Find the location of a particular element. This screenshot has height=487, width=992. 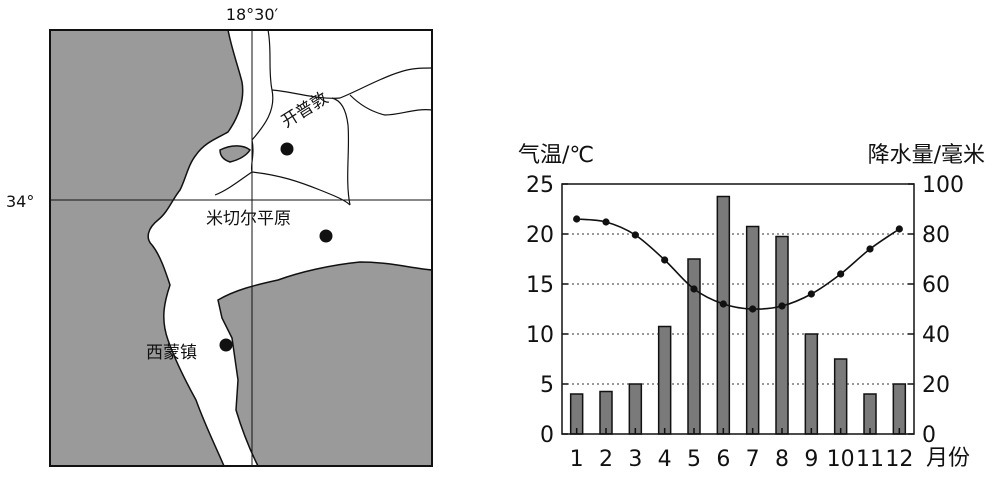

left-tick-label: 15 is located at coordinates (540, 285).